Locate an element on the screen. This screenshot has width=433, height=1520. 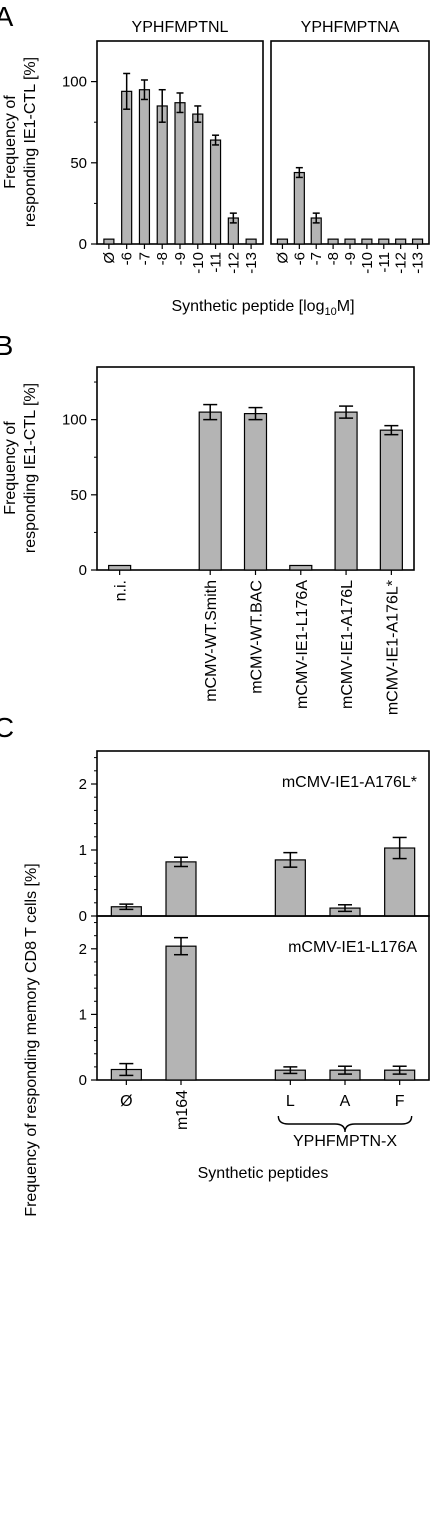
x-tick-label: -12 is located at coordinates (401, 263).